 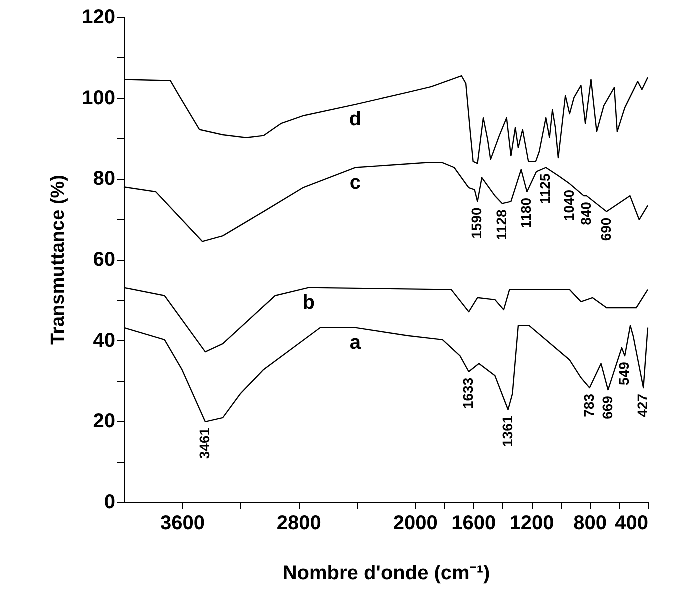 What do you see at coordinates (104, 421) in the screenshot?
I see `y-tick-label: 20` at bounding box center [104, 421].